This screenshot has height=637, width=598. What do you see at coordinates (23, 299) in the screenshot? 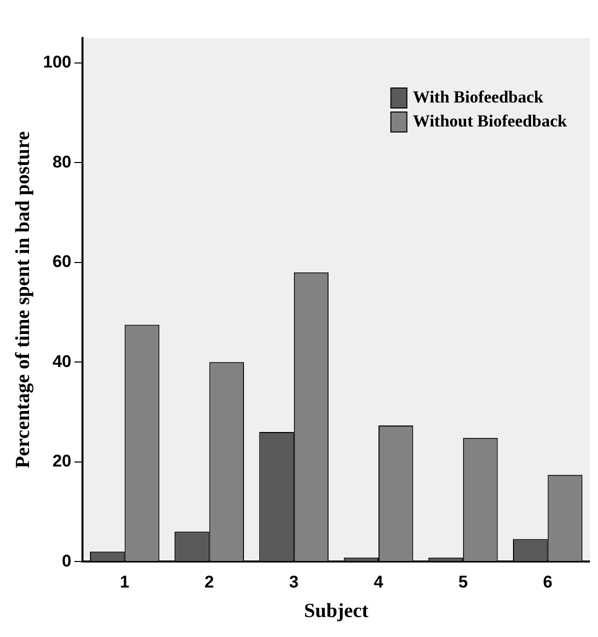
I see `y-axis-title: Percentage of time spent in bad posture` at bounding box center [23, 299].